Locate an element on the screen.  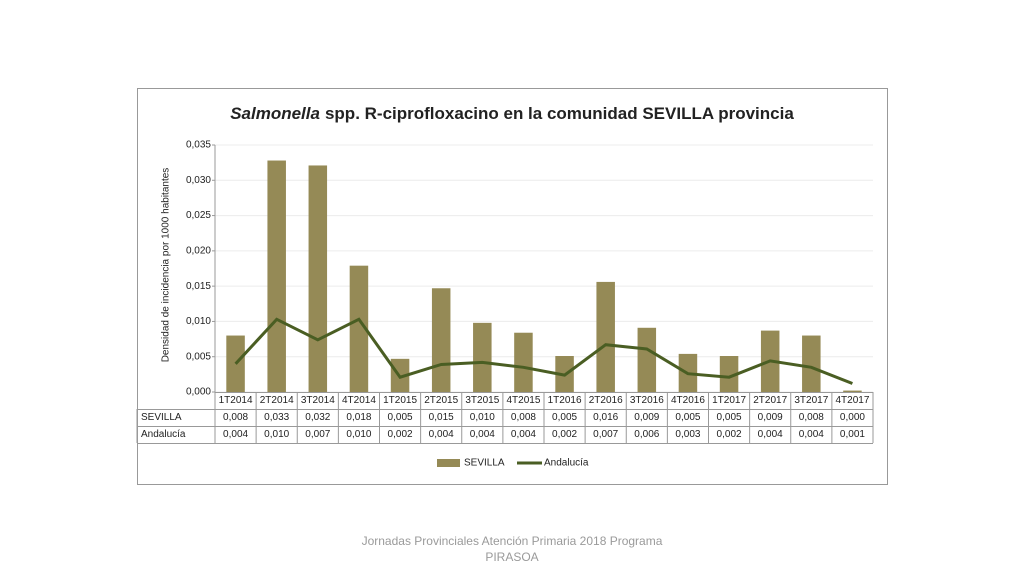
x-tick-label: 4T2016 is located at coordinates (688, 400).